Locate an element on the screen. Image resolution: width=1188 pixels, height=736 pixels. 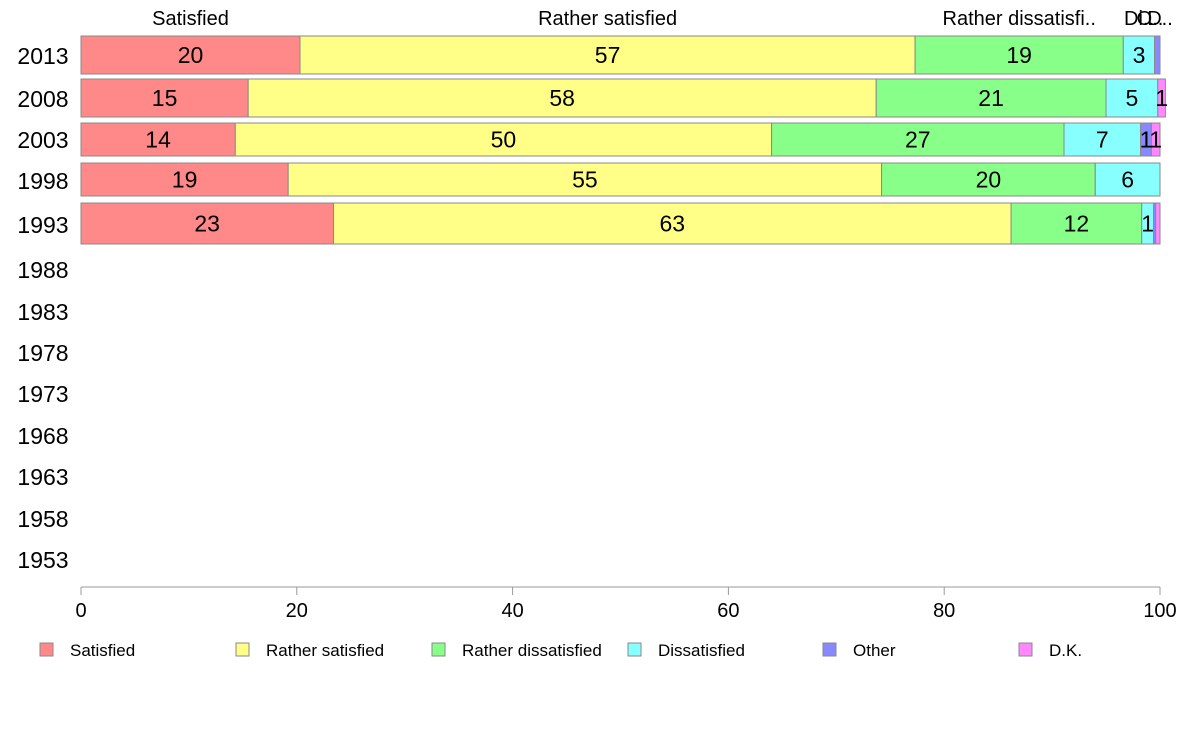
top-label-0: Satisfied is located at coordinates (190, 19).